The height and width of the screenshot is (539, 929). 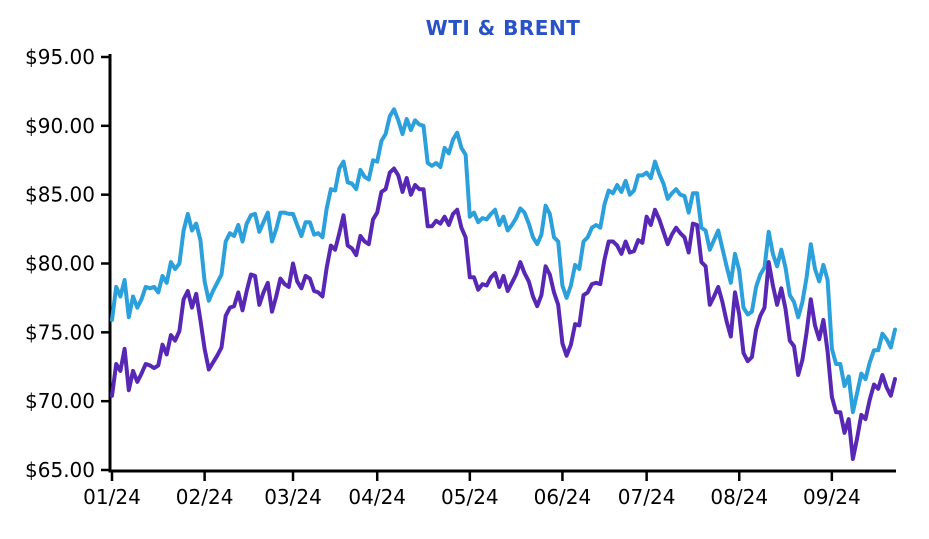 I want to click on chart-title: WTI & BRENT, so click(x=503, y=28).